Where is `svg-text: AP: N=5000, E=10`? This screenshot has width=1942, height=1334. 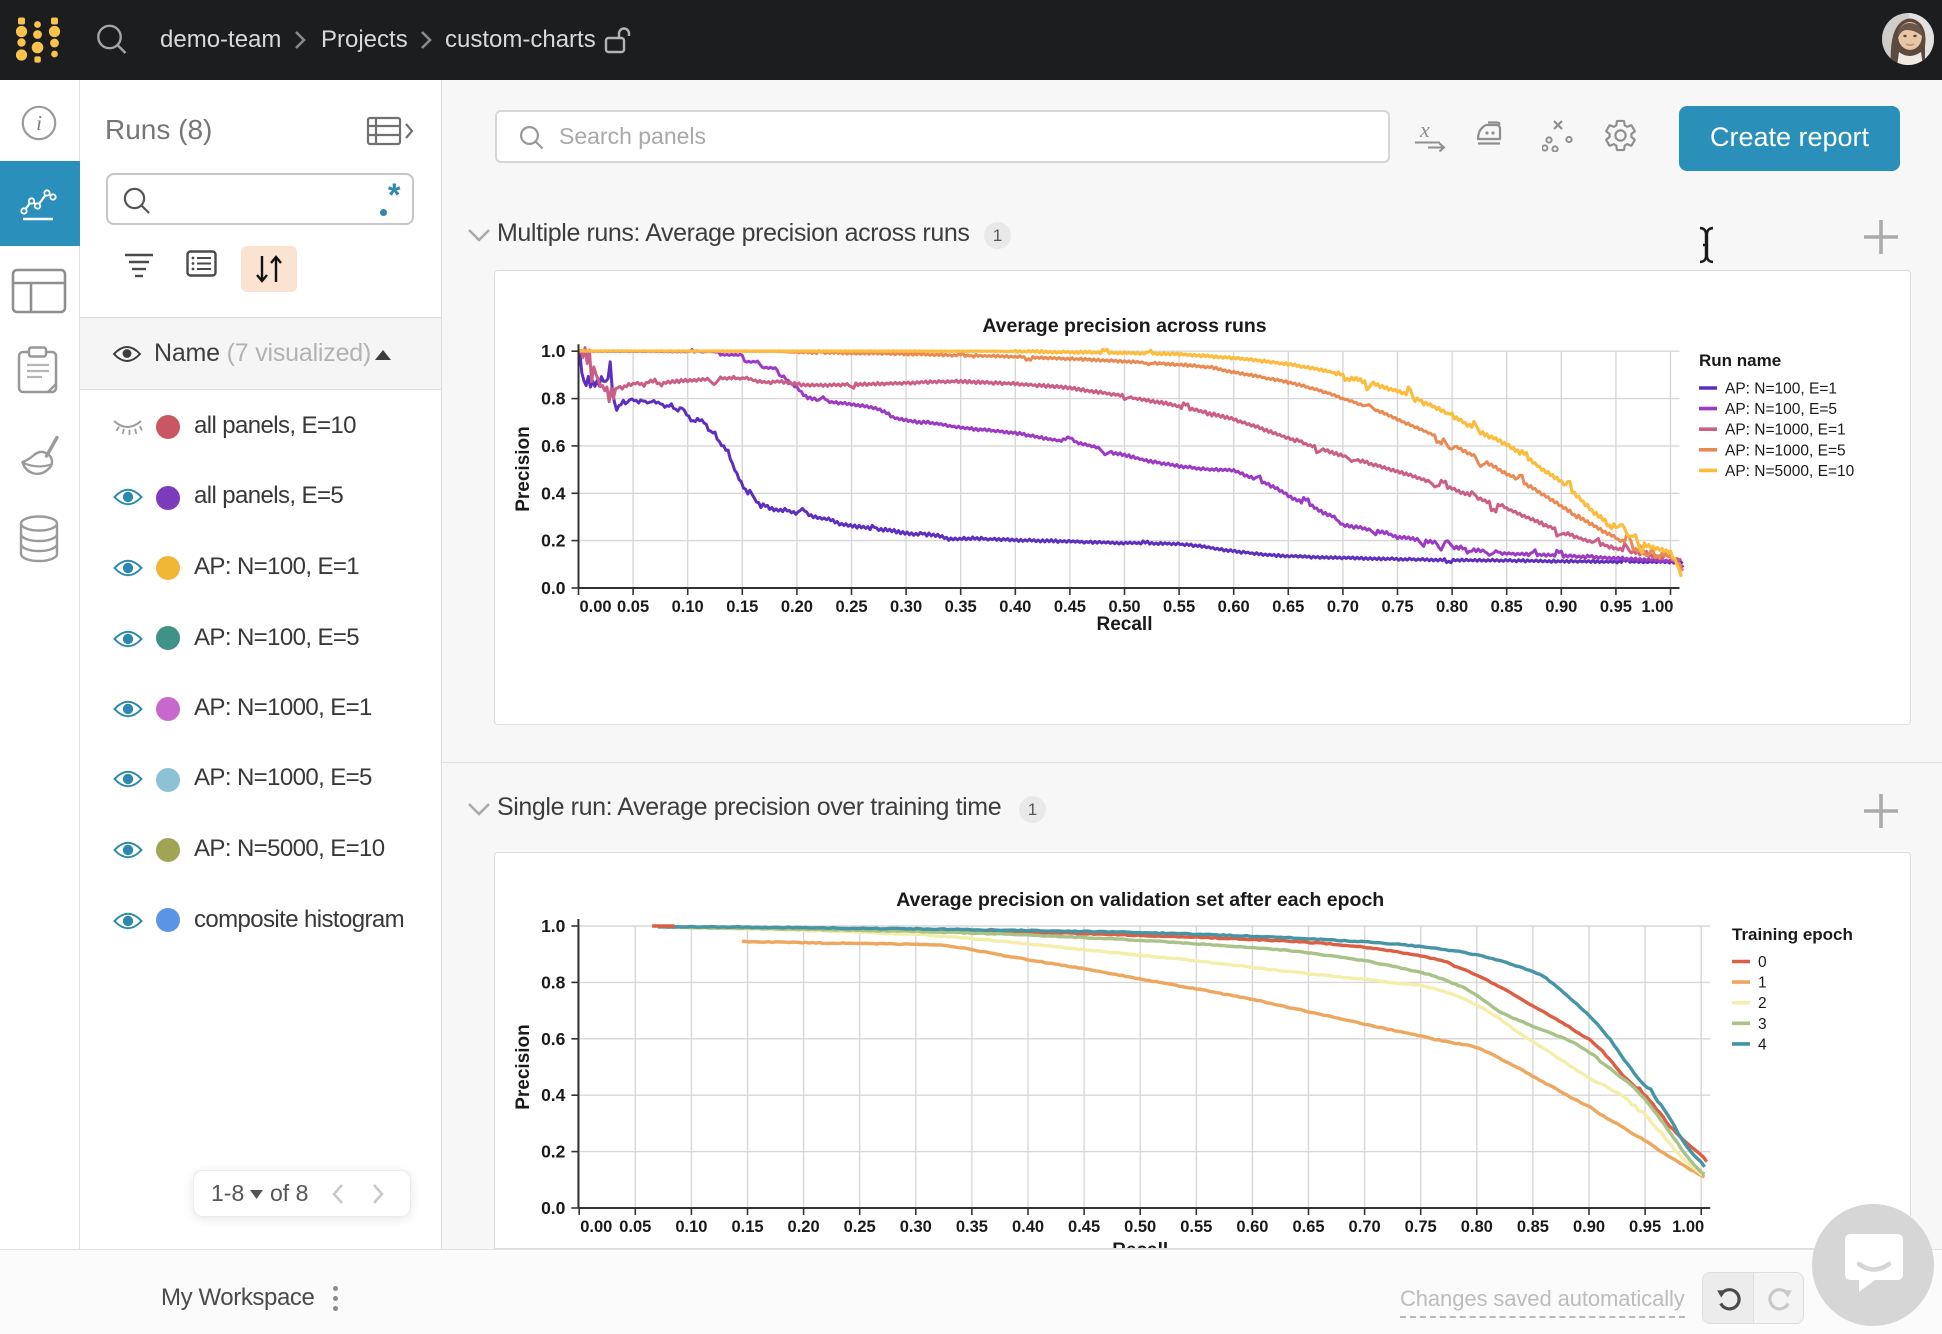
svg-text: AP: N=5000, E=10 is located at coordinates (1790, 471).